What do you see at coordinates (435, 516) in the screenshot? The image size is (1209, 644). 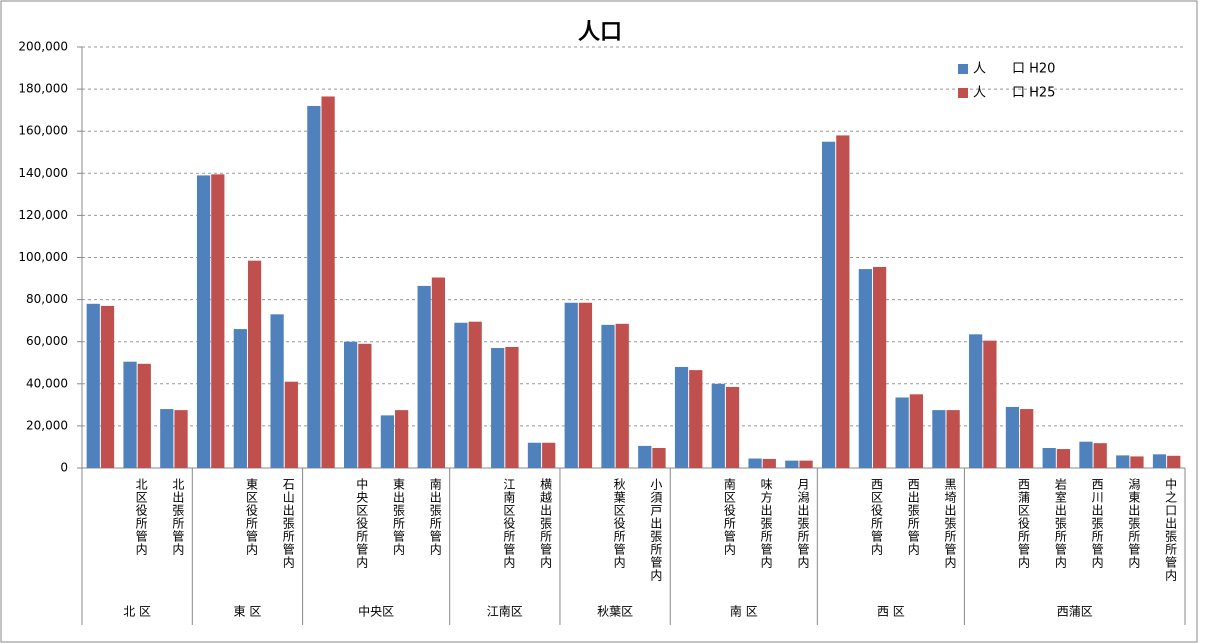 I see `x-tick-label: 南出張所管内` at bounding box center [435, 516].